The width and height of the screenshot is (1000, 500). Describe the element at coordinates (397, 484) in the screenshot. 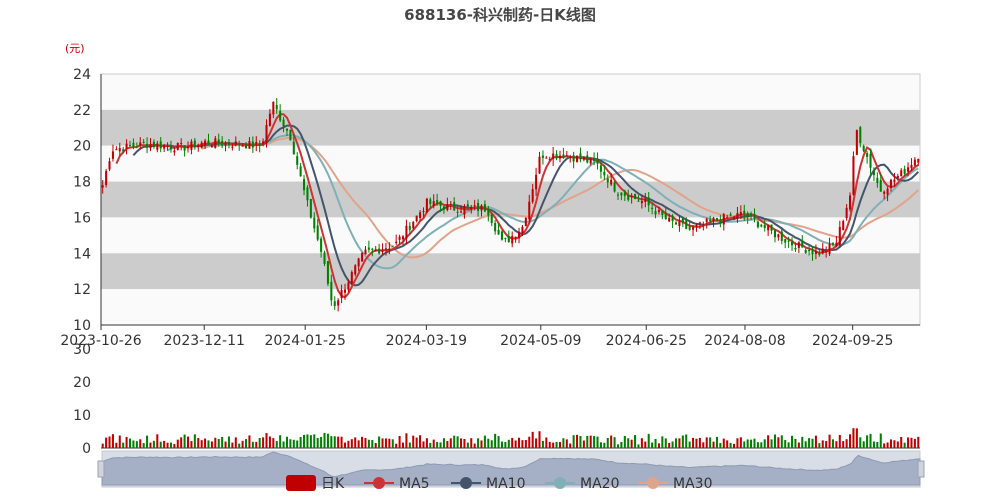

I see `legend-item-ma5: MA5` at that location.